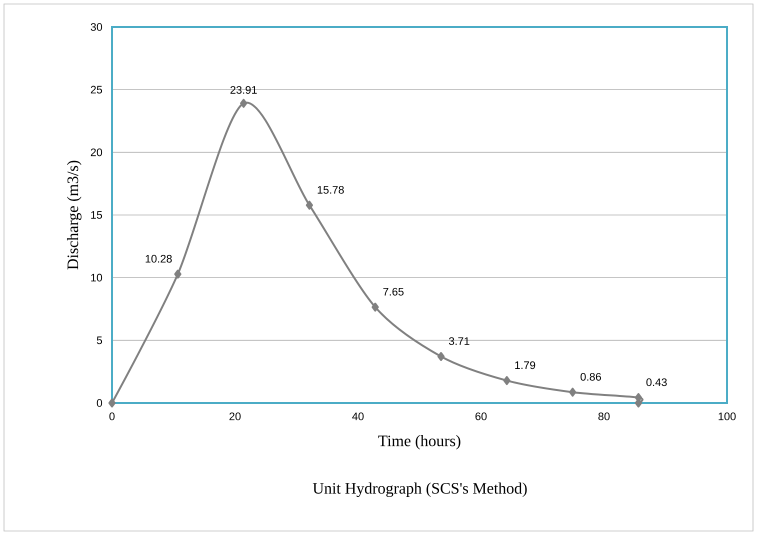 This screenshot has height=535, width=757. I want to click on data-label: 0.86, so click(590, 376).